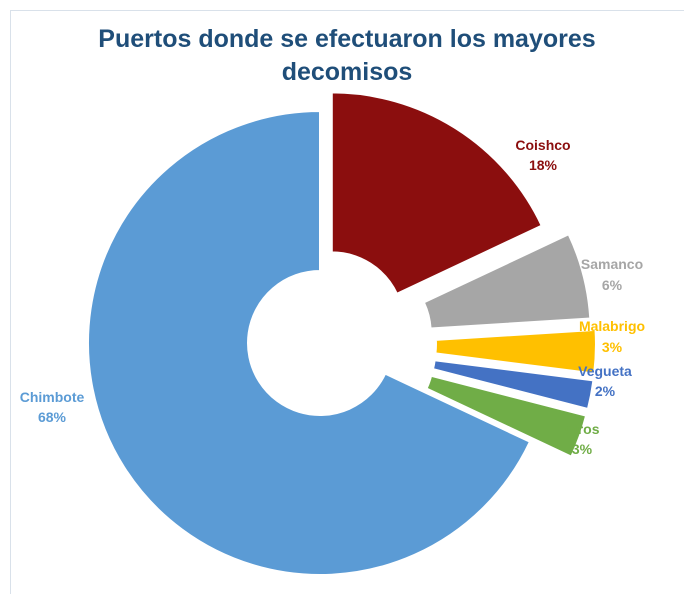 This screenshot has width=685, height=595. What do you see at coordinates (506, 416) in the screenshot?
I see `slice-otros` at bounding box center [506, 416].